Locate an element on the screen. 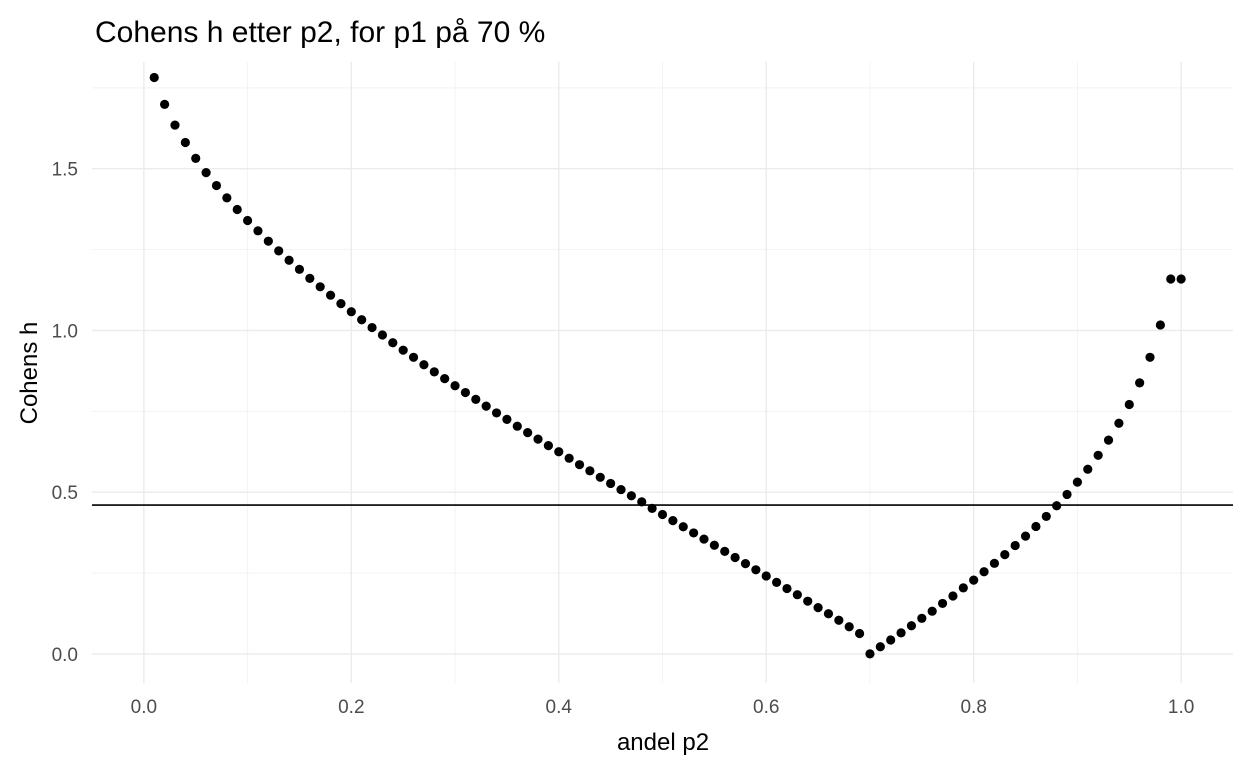 The height and width of the screenshot is (768, 1248). x-tick-label: 0.0 is located at coordinates (144, 707).